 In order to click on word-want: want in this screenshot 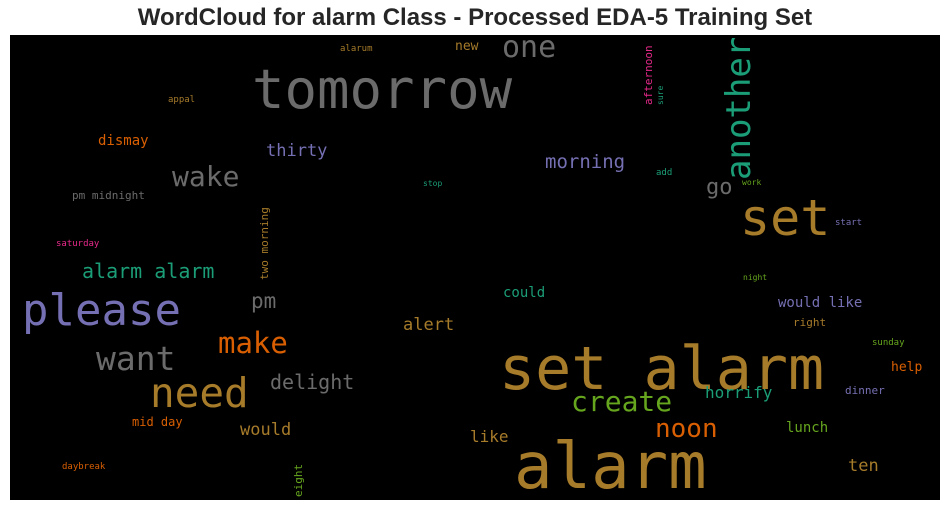, I will do `click(135, 358)`.